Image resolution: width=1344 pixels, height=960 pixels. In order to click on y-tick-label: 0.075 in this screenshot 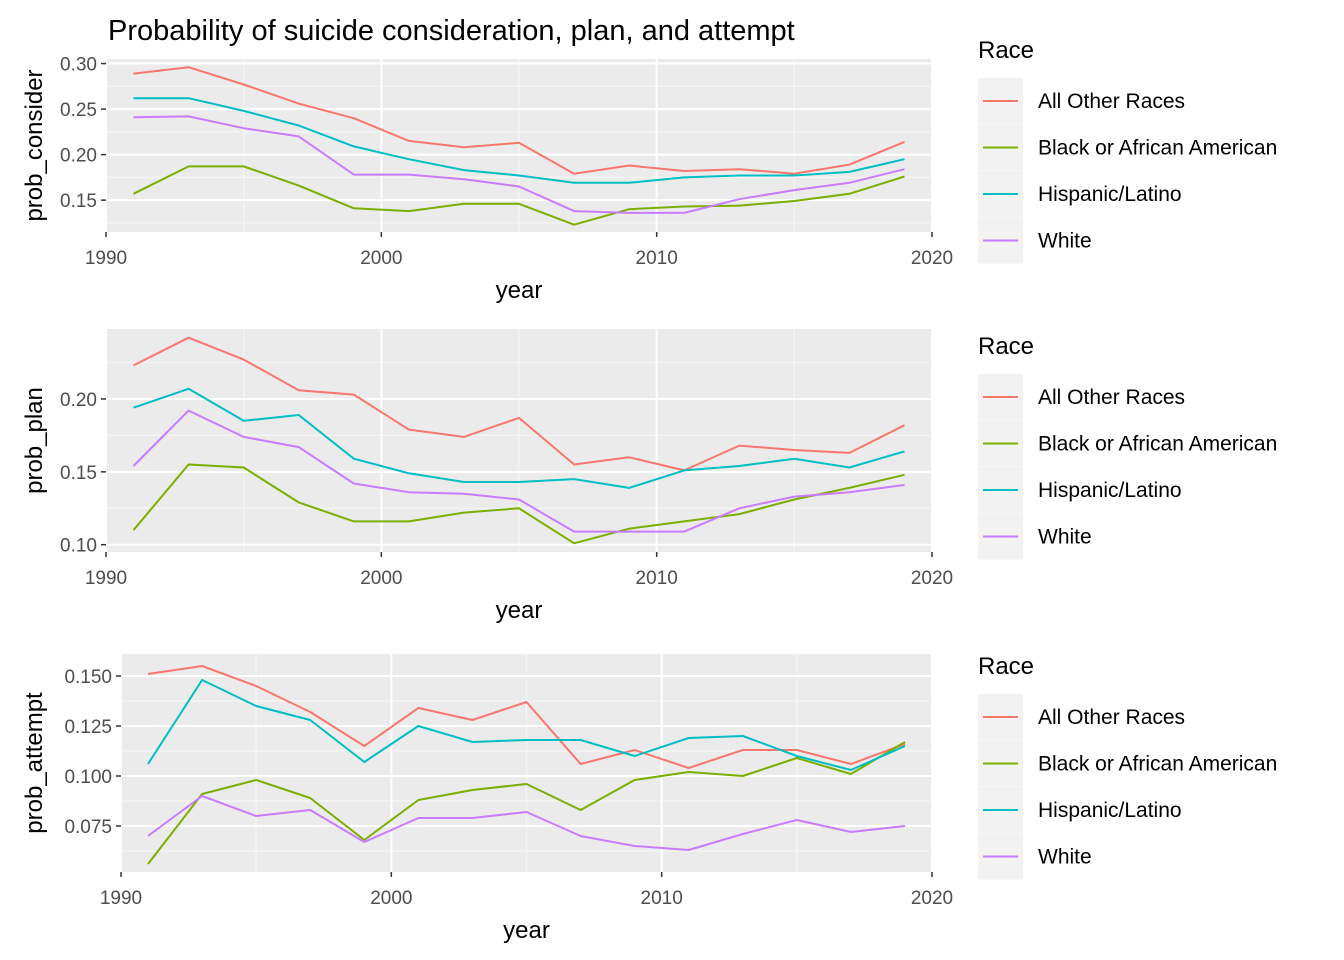, I will do `click(88, 827)`.